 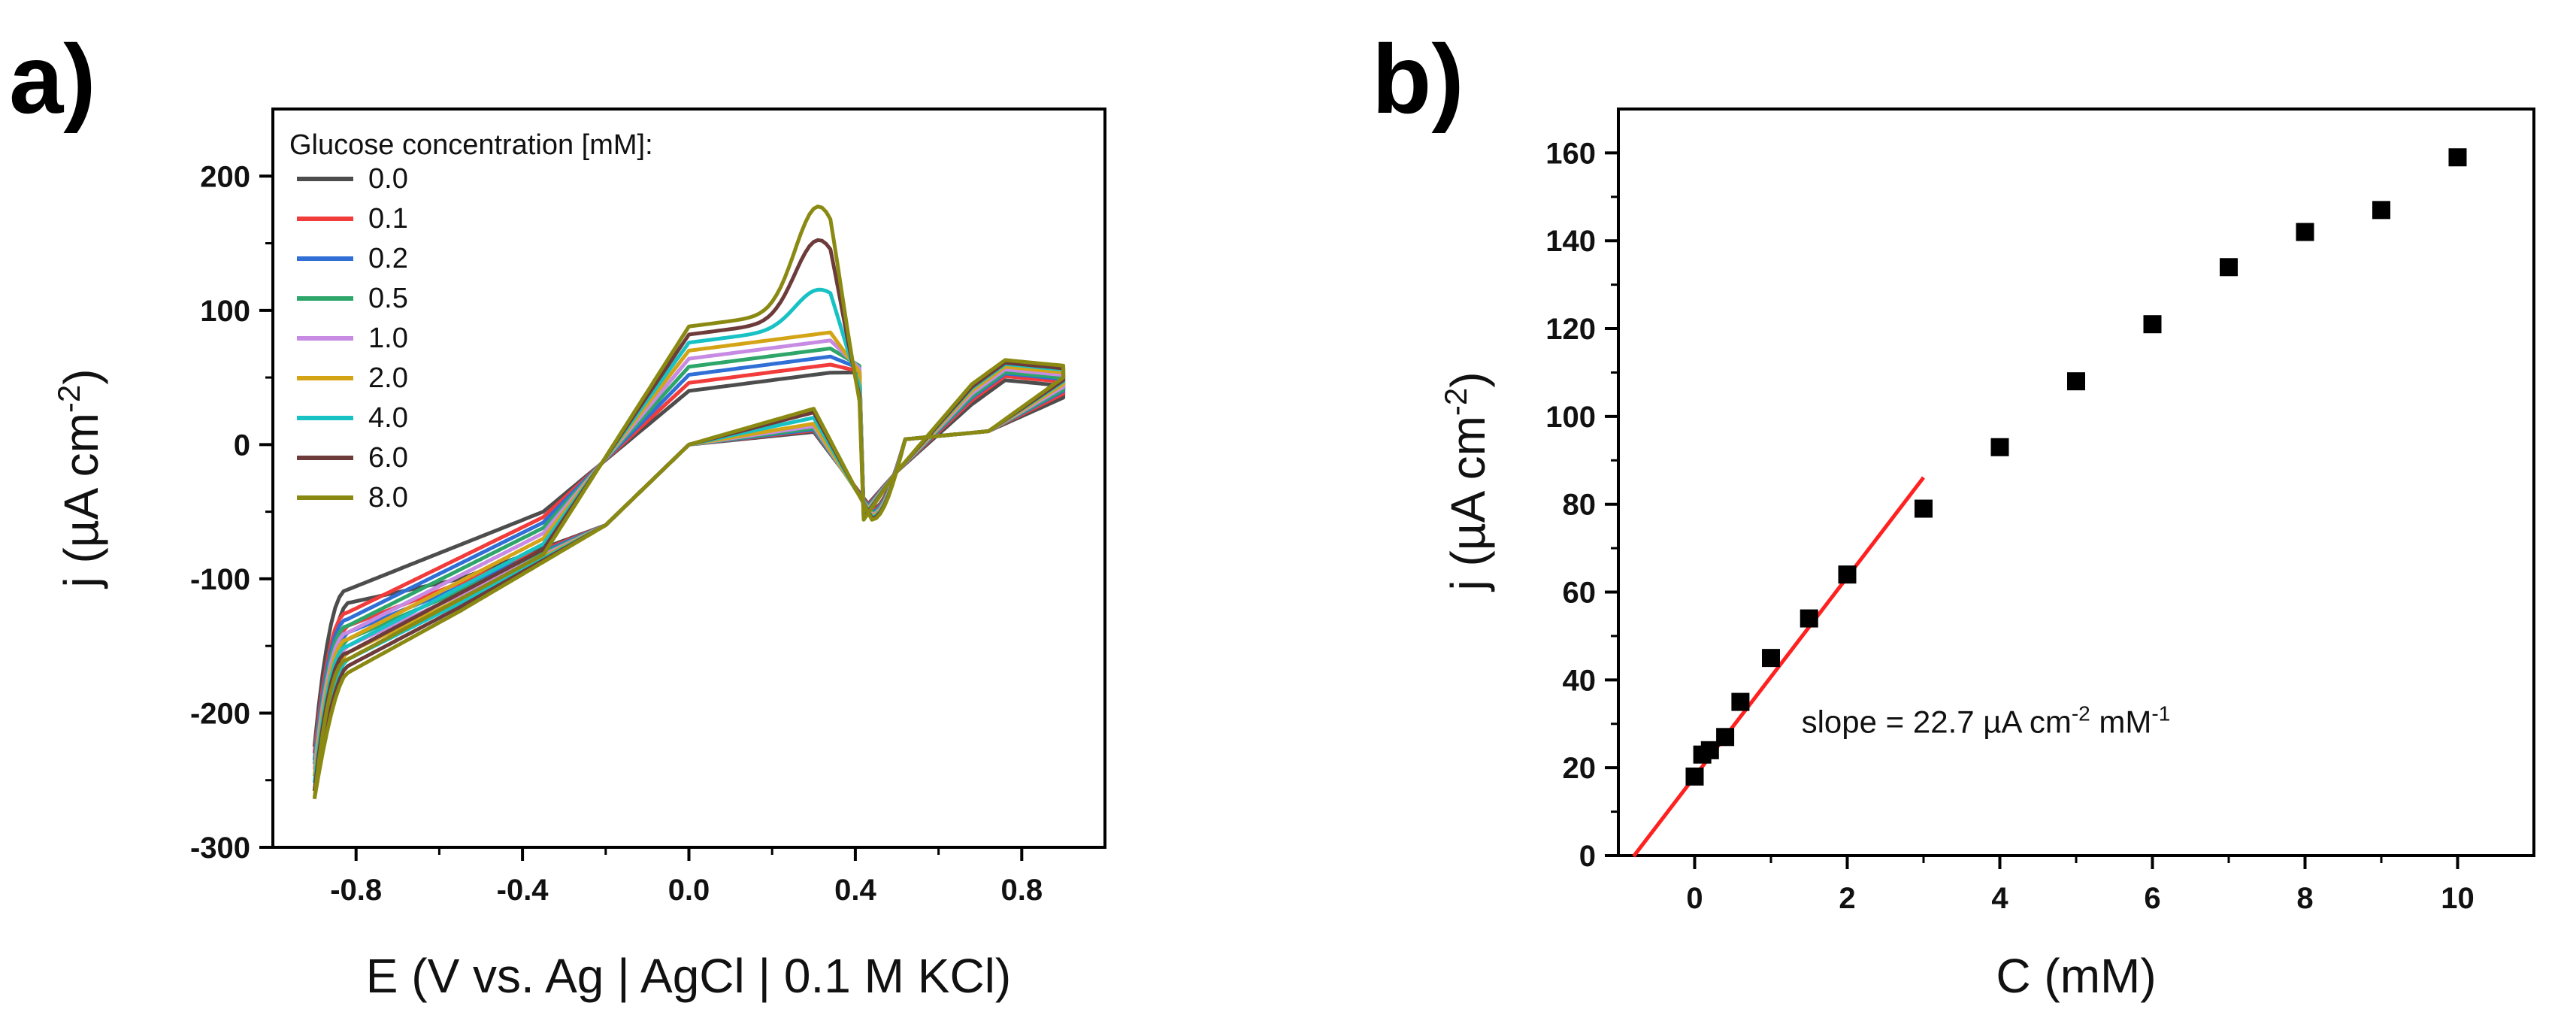 What do you see at coordinates (1570, 329) in the screenshot?
I see `y-tick-label: 120` at bounding box center [1570, 329].